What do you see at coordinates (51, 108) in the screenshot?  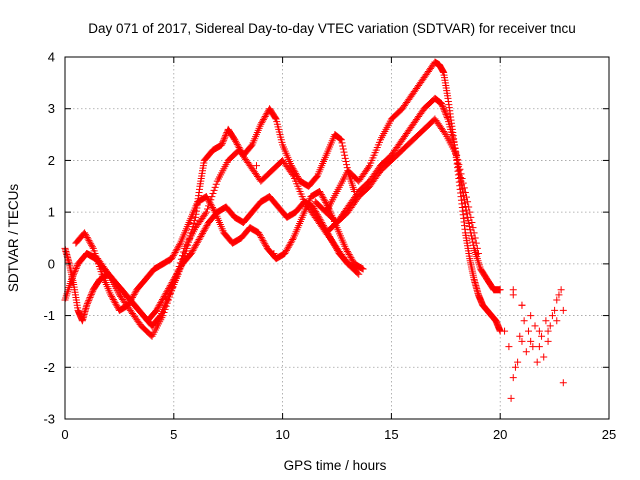 I see `y-tick-label: 3` at bounding box center [51, 108].